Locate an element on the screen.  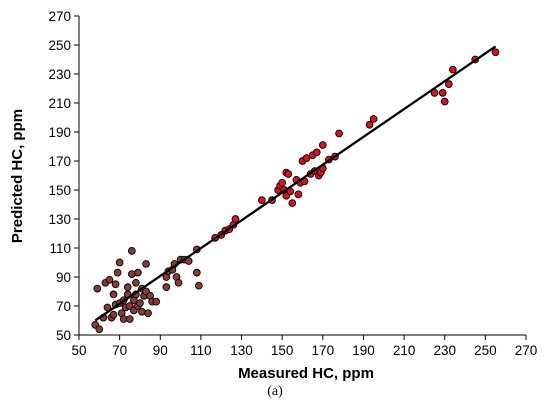
x-tick-label: 170 is located at coordinates (323, 350).